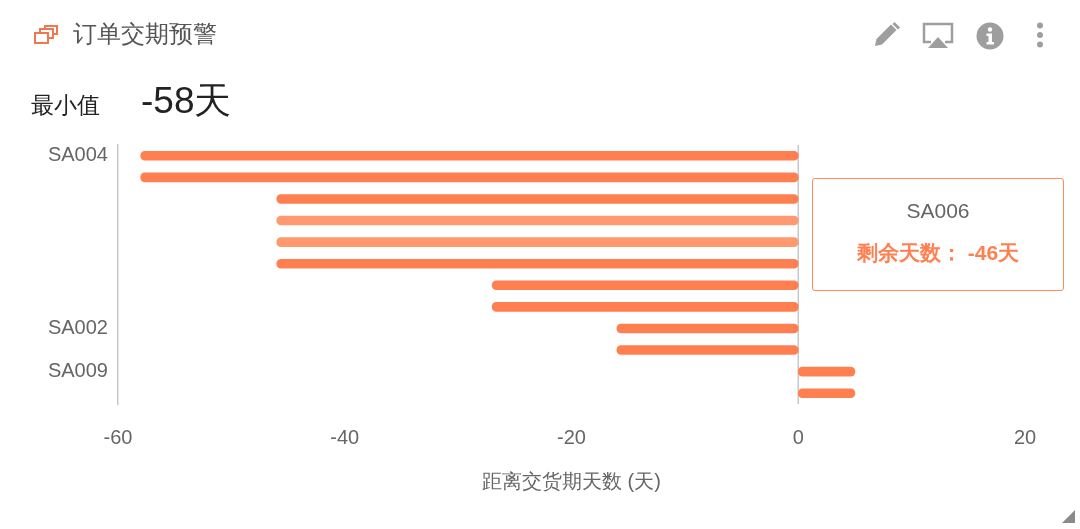  Describe the element at coordinates (571, 480) in the screenshot. I see `x-axis-title: 距离交货期天数 (天)` at that location.